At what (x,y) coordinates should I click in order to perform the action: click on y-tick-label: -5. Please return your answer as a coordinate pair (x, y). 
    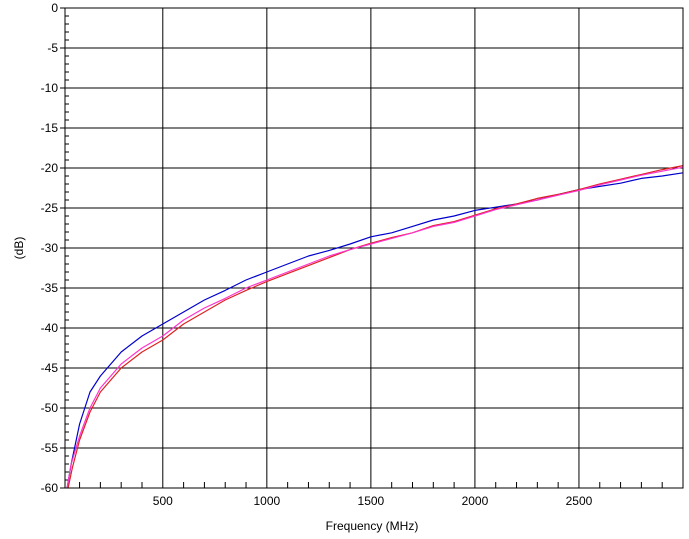
    Looking at the image, I should click on (52, 48).